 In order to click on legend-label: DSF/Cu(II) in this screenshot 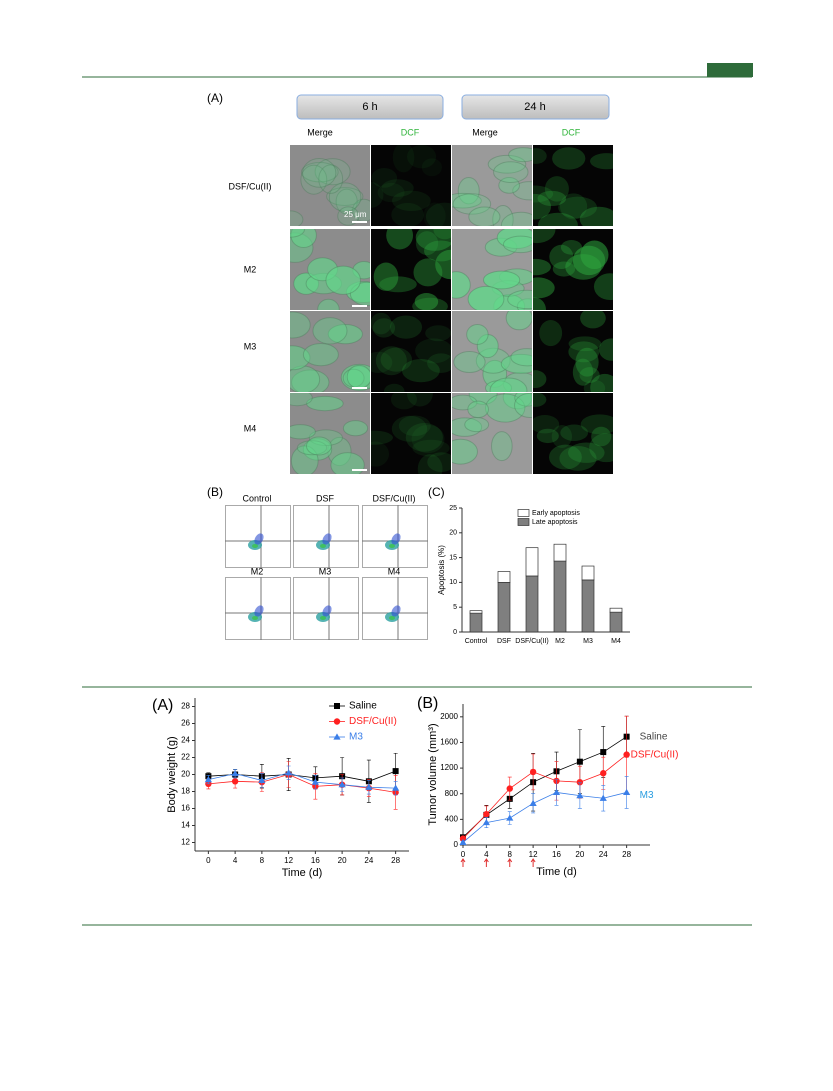, I will do `click(373, 721)`.